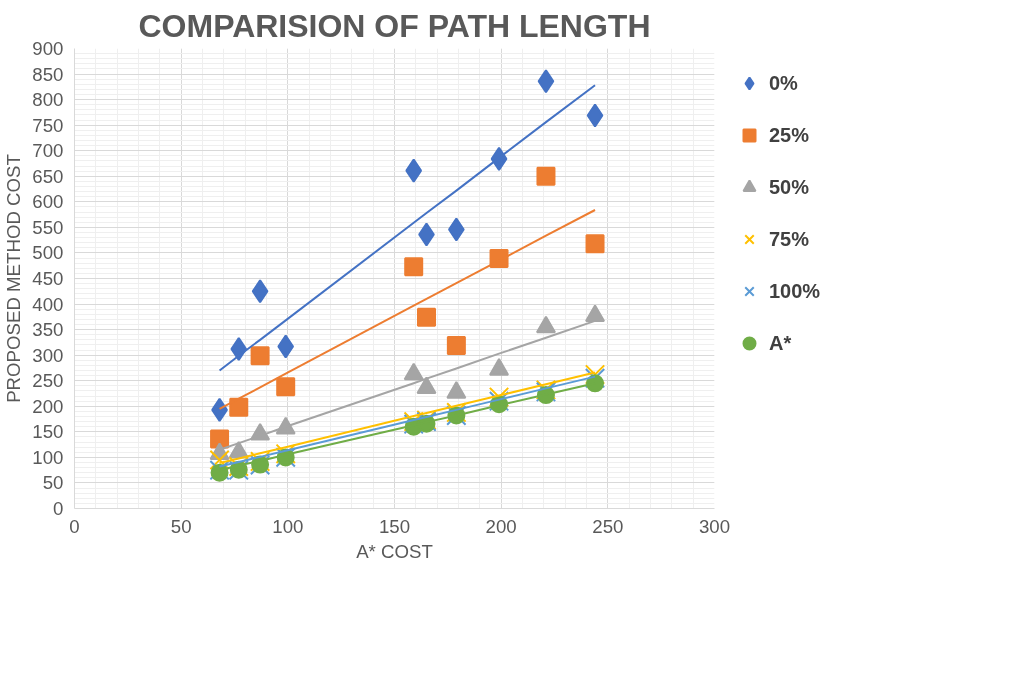 The height and width of the screenshot is (675, 1021). I want to click on y-tick-label: 150, so click(48, 432).